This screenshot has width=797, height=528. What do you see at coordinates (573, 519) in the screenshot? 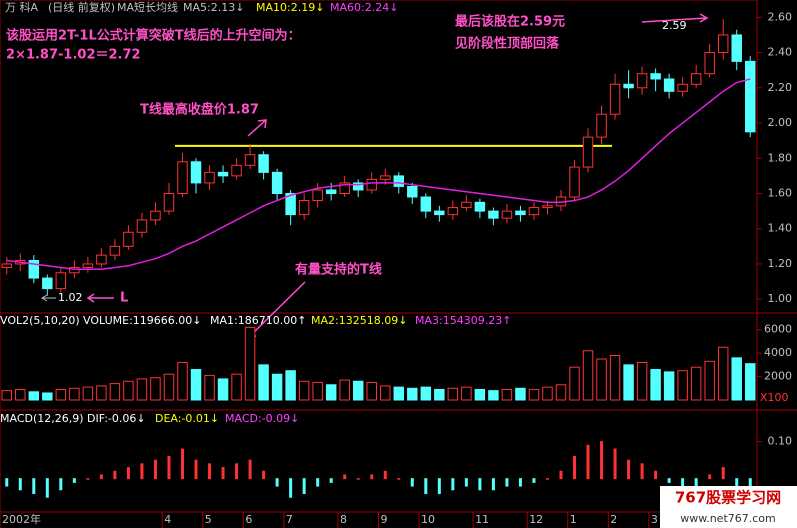
I see `x-tick-label: 1` at bounding box center [573, 519].